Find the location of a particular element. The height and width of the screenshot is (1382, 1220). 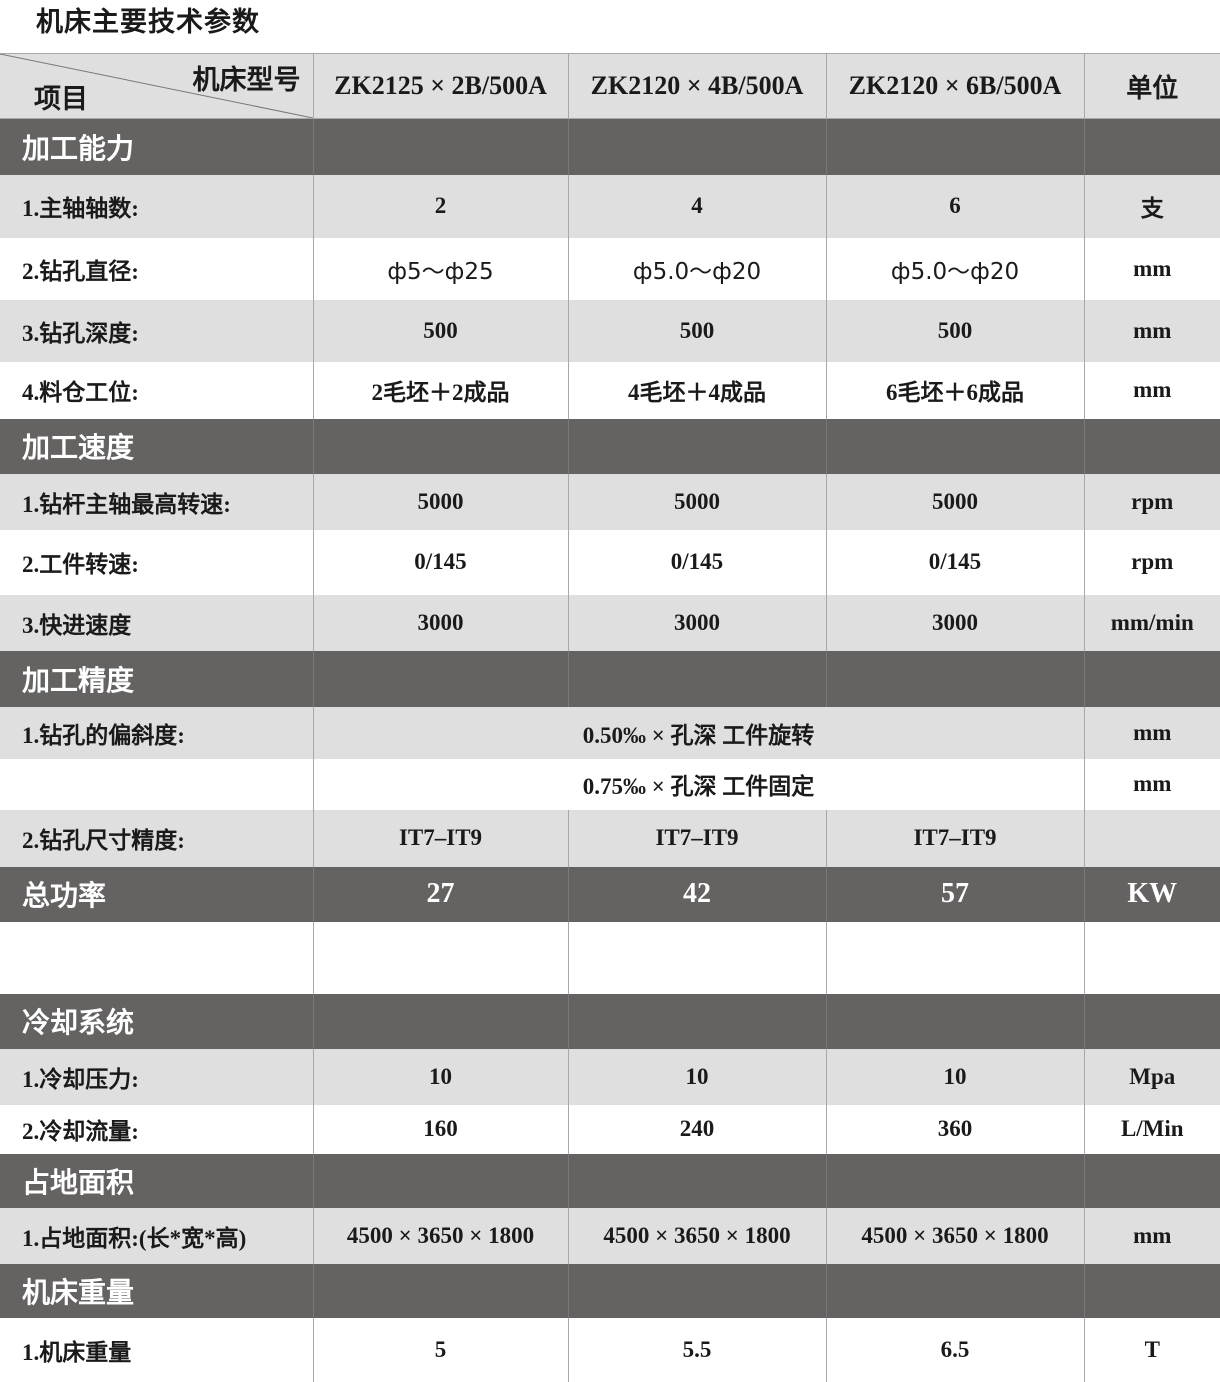

value-cell: 6.5 is located at coordinates (954, 1349).